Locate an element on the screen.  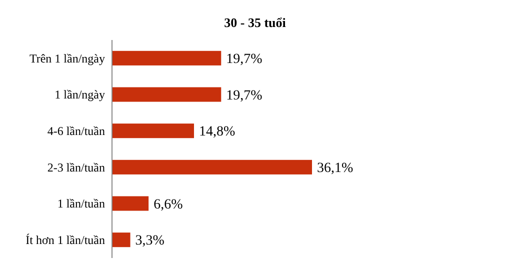
data-label: 14,8% is located at coordinates (217, 132).